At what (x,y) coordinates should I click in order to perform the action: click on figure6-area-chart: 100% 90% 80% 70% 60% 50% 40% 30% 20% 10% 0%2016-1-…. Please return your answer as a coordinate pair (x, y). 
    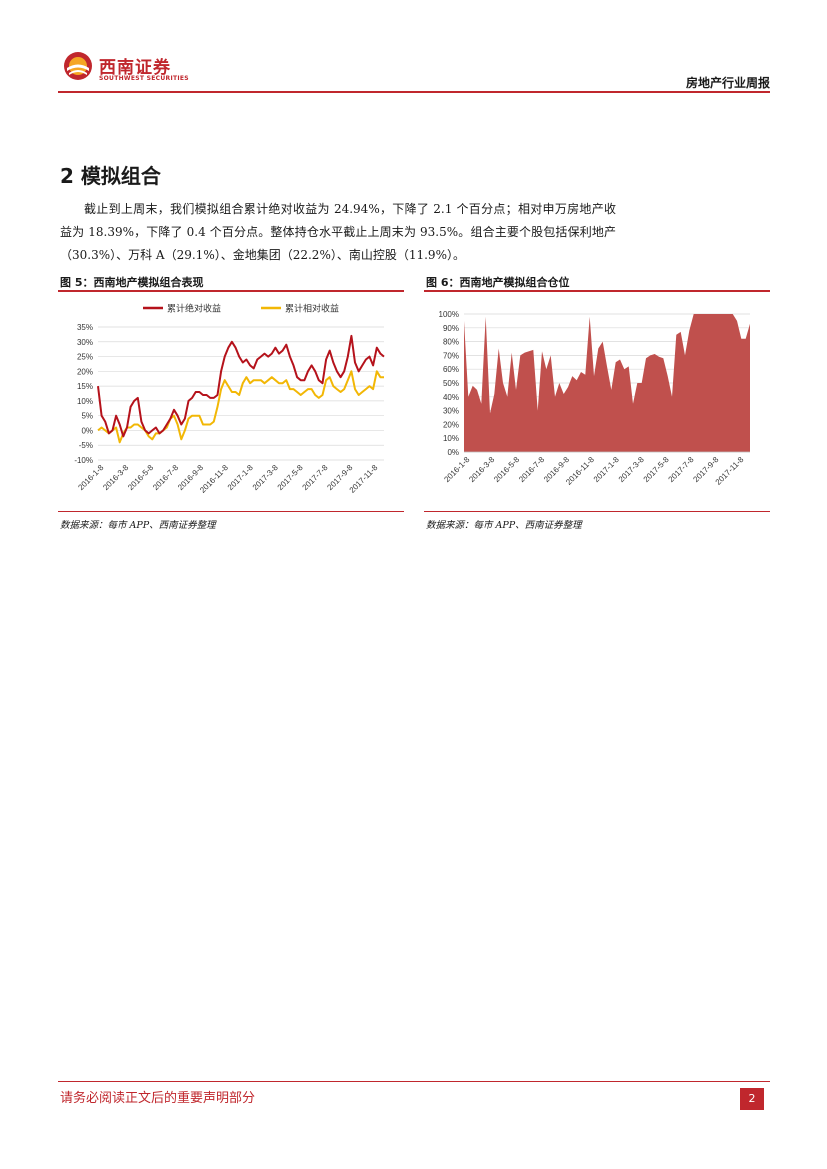
    Looking at the image, I should click on (594, 398).